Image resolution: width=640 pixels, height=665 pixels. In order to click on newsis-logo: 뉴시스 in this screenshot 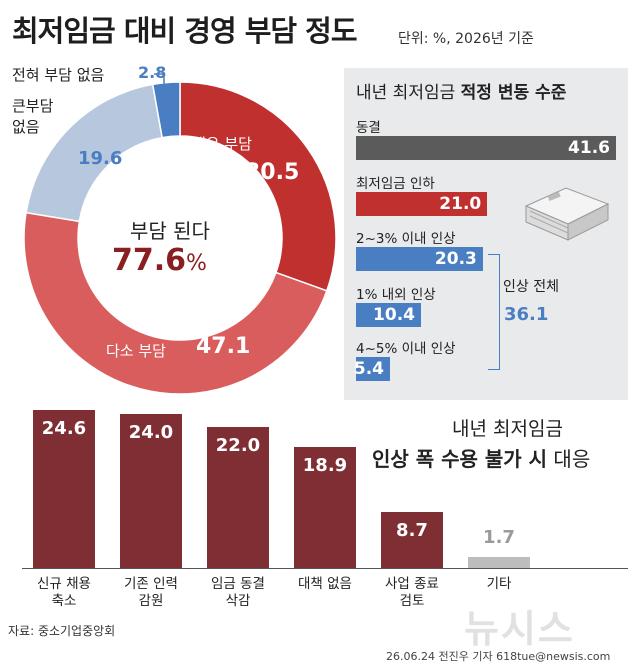, I will do `click(519, 629)`.